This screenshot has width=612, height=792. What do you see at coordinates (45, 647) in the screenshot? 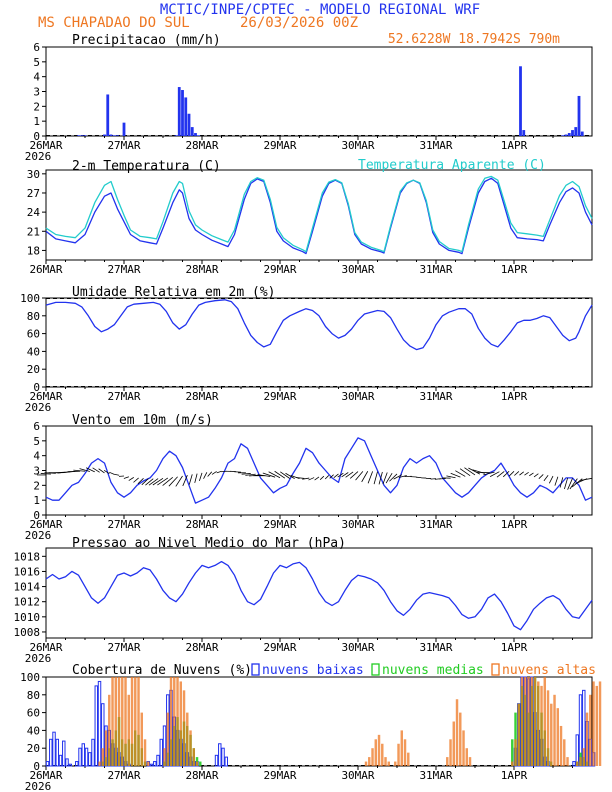
I see `pressure-xtick-label: 26MAR` at bounding box center [45, 647].